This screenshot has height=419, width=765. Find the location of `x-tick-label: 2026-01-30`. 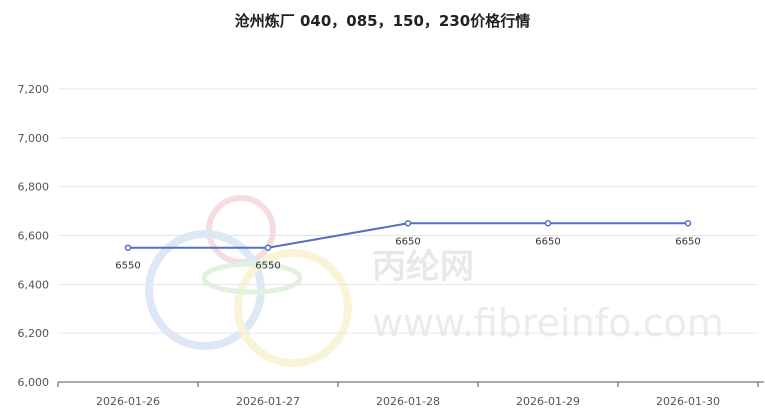

x-tick-label: 2026-01-30 is located at coordinates (688, 401).